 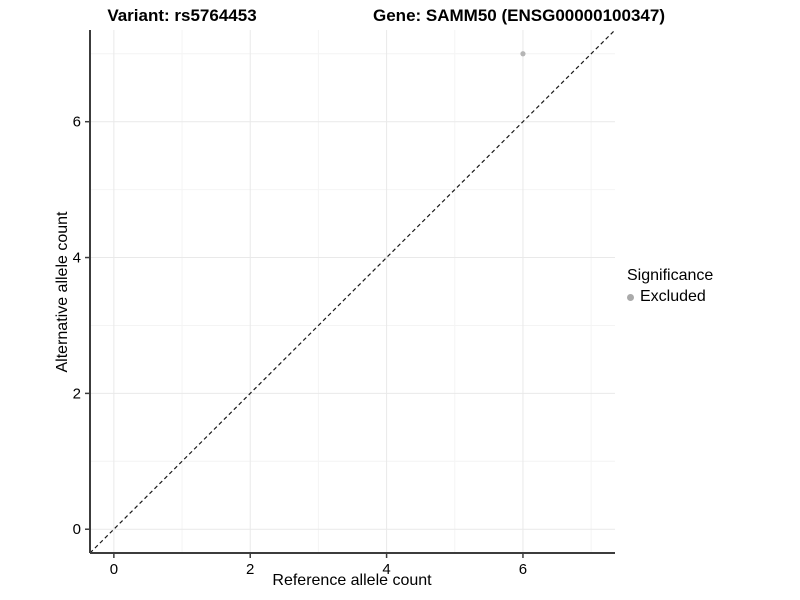 I want to click on plot-title-gene: Gene: SAMM50 (ENSG00000100347), so click(x=519, y=15).